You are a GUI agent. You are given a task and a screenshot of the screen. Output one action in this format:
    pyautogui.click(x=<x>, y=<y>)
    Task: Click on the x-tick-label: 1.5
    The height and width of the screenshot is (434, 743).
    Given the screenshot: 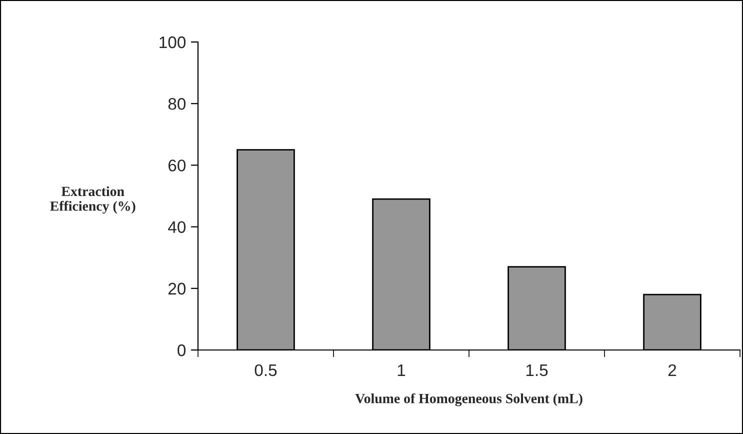 What is the action you would take?
    pyautogui.click(x=537, y=370)
    